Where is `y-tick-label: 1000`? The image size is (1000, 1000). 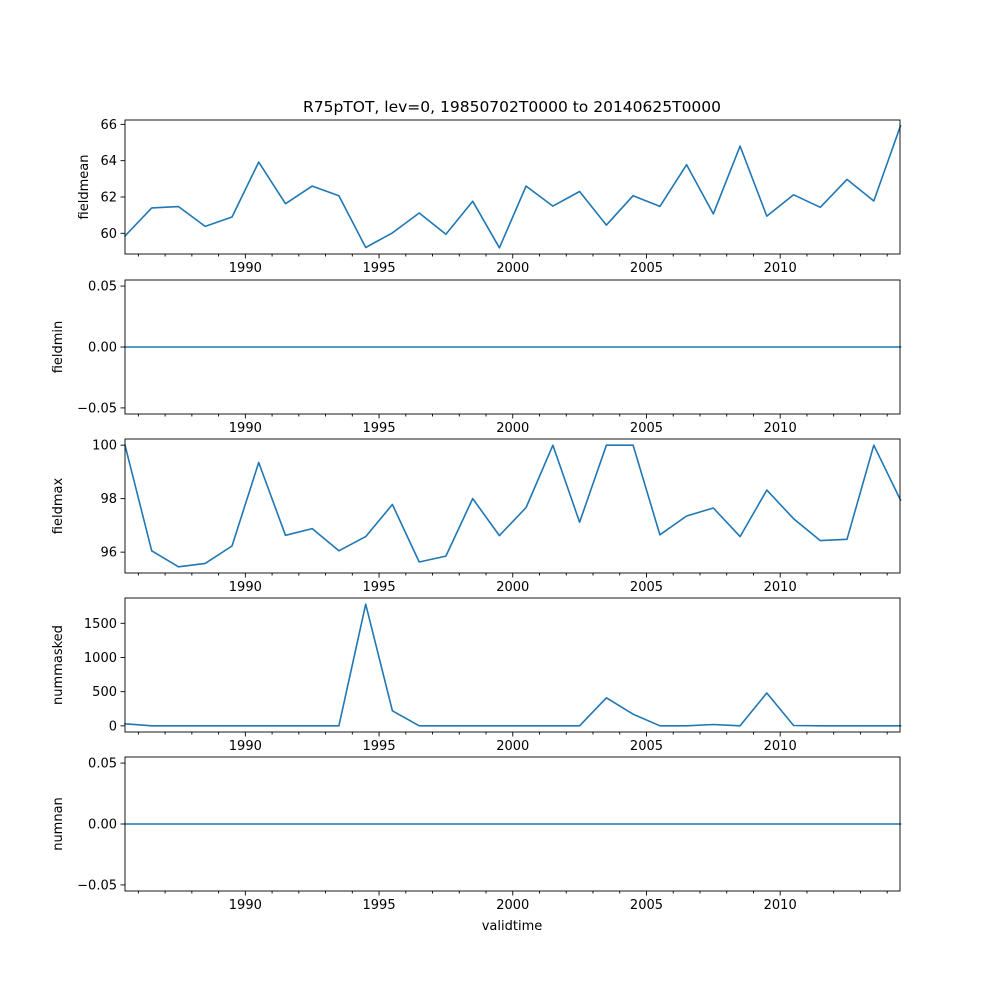 y-tick-label: 1000 is located at coordinates (100, 658).